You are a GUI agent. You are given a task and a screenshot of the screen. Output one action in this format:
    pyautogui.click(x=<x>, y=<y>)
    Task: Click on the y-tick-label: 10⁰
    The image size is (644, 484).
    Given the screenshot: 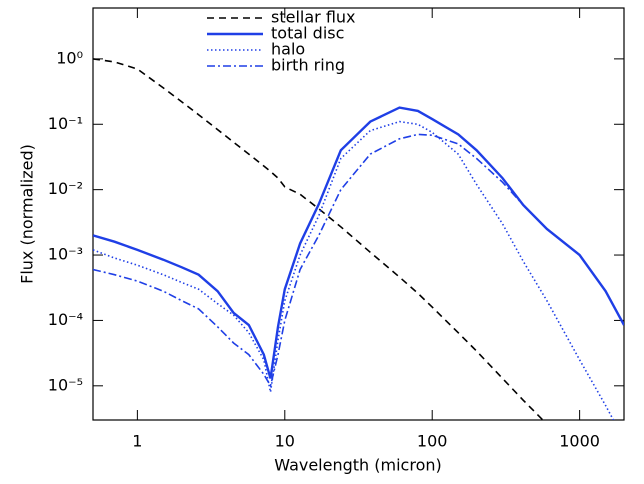 What is the action you would take?
    pyautogui.click(x=69, y=57)
    